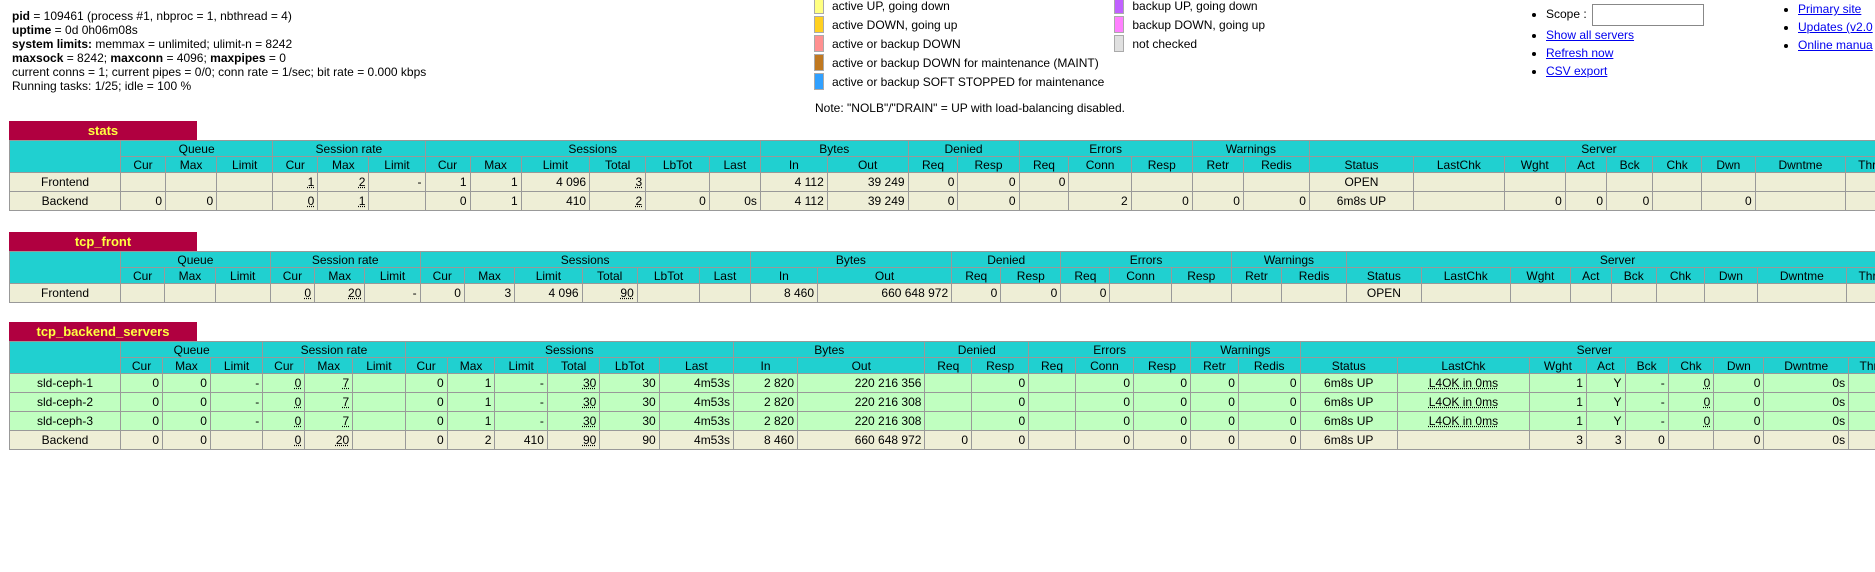  What do you see at coordinates (103, 241) in the screenshot?
I see `proxy-title: tcp_front` at bounding box center [103, 241].